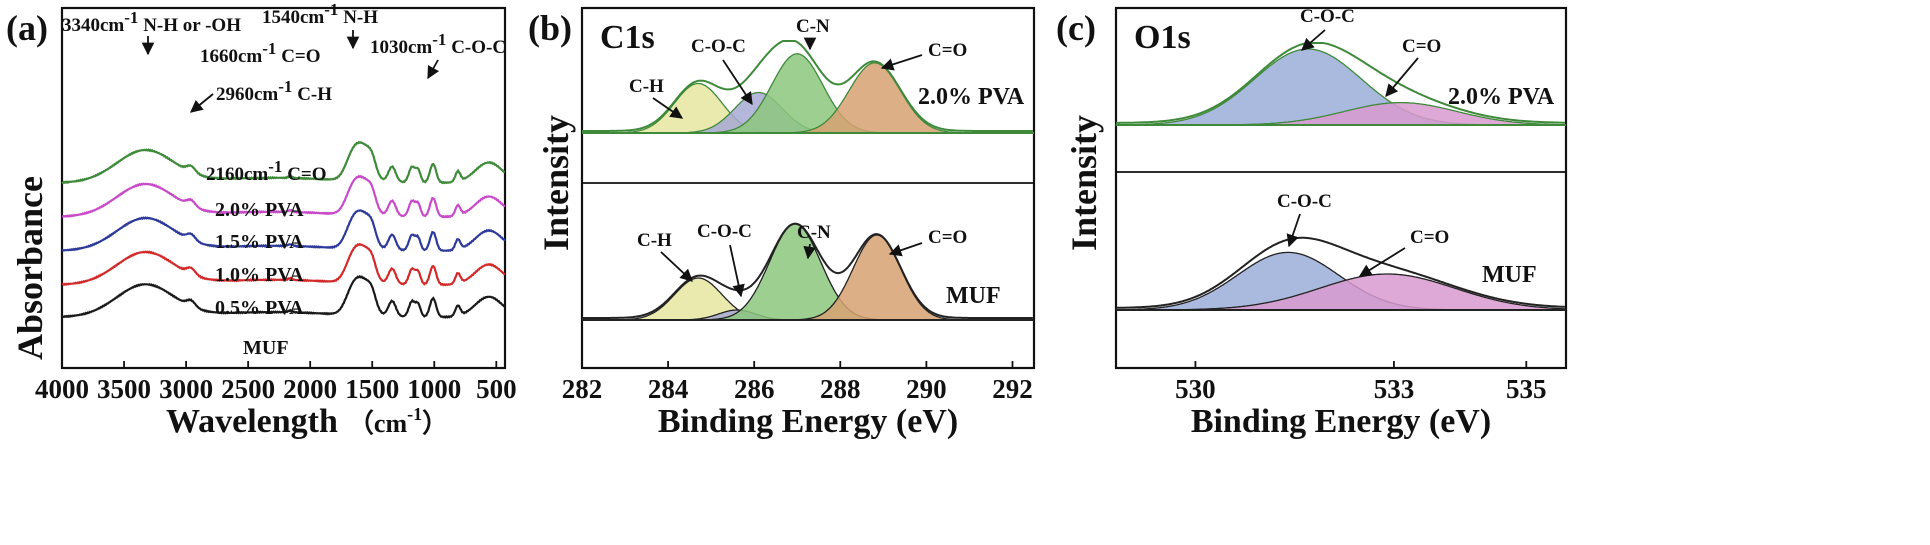 The width and height of the screenshot is (1930, 545). Describe the element at coordinates (809, 251) in the screenshot. I see `arrow-b-bot-cn` at that location.